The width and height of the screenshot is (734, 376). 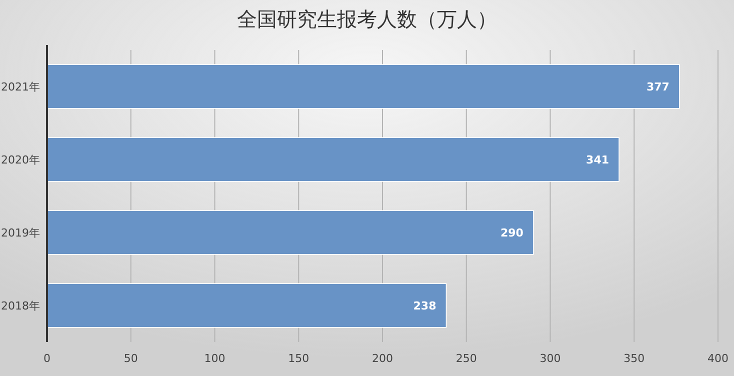 I want to click on x-tick-label: 250, so click(x=466, y=358).